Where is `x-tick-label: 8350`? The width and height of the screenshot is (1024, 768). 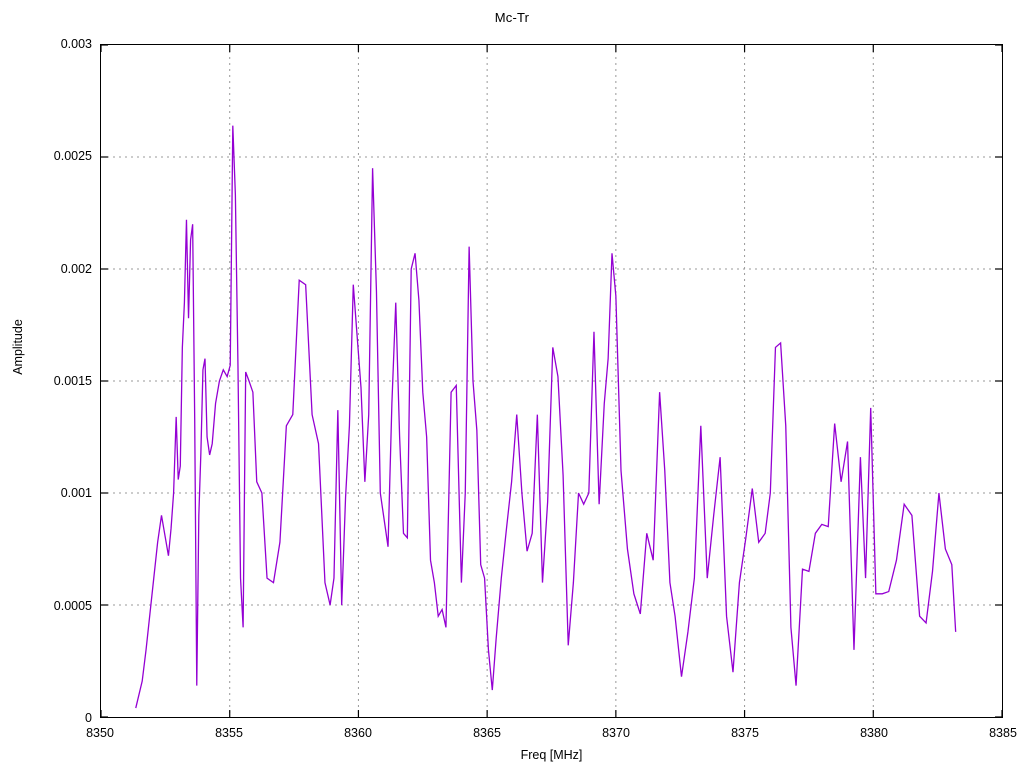
x-tick-label: 8350 is located at coordinates (100, 733).